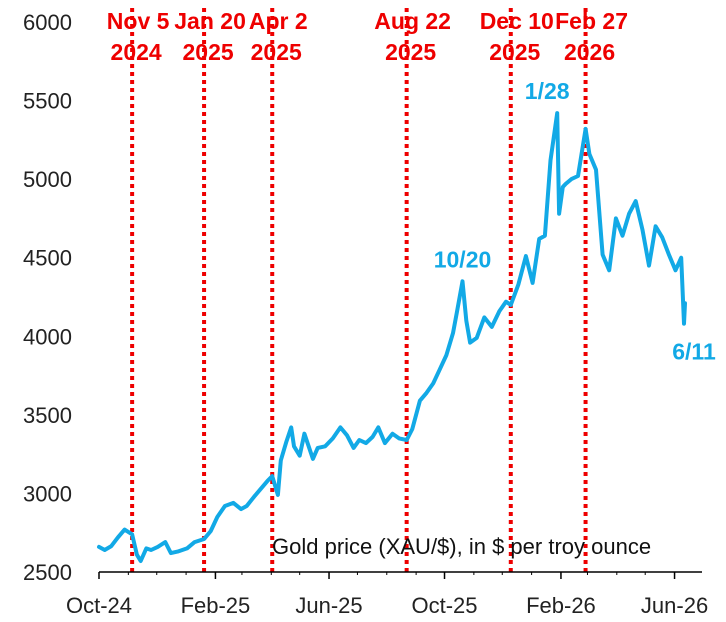  Describe the element at coordinates (47, 179) in the screenshot. I see `y-tick-label: 5000` at that location.